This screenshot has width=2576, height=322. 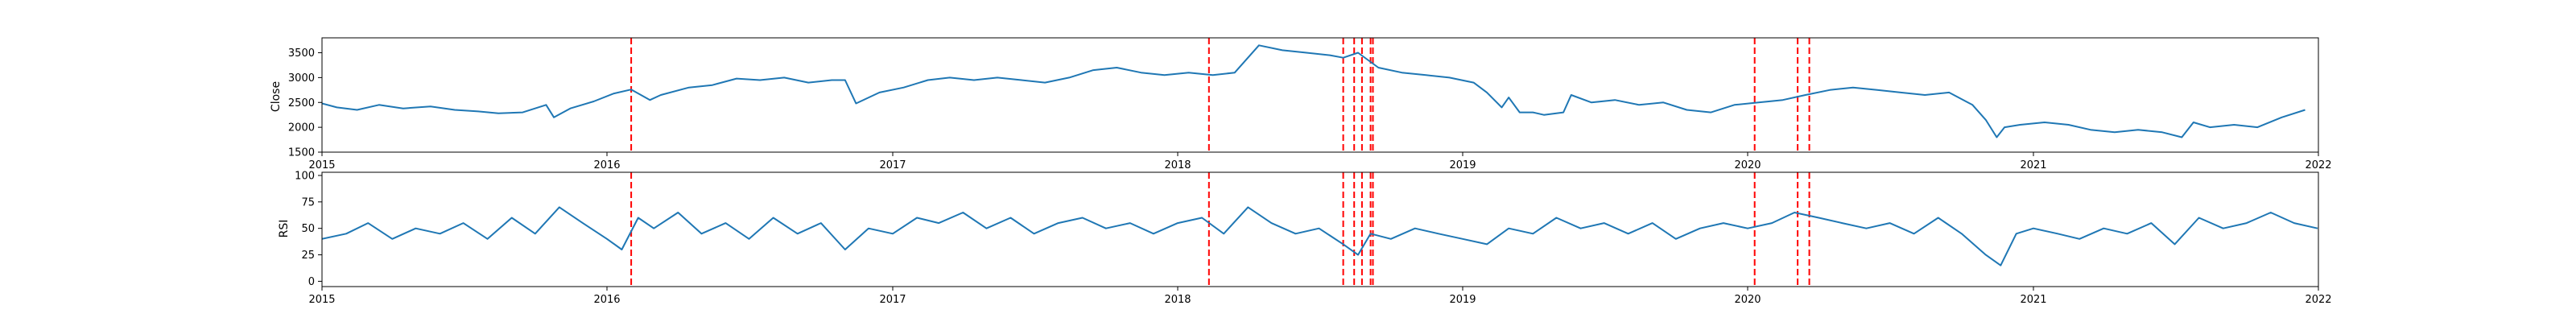 What do you see at coordinates (1462, 165) in the screenshot?
I see `close-x-tick-label-4: 2019` at bounding box center [1462, 165].